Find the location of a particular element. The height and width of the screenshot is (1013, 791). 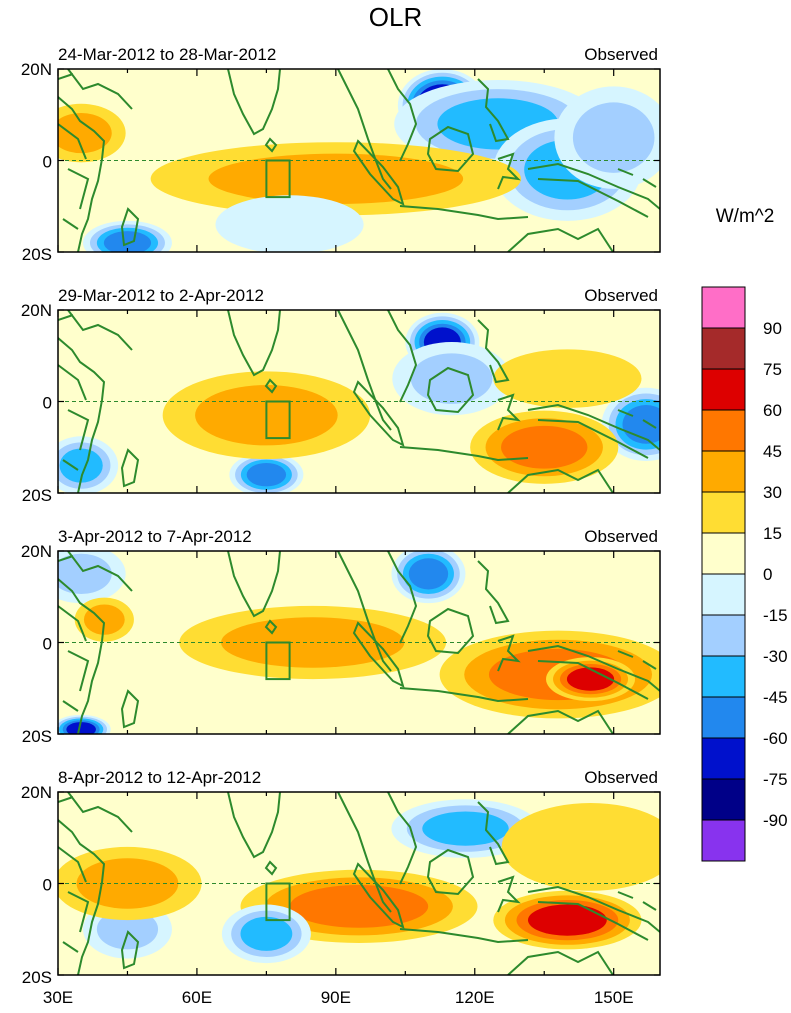

lon-tick-label: 120E is located at coordinates (475, 997).